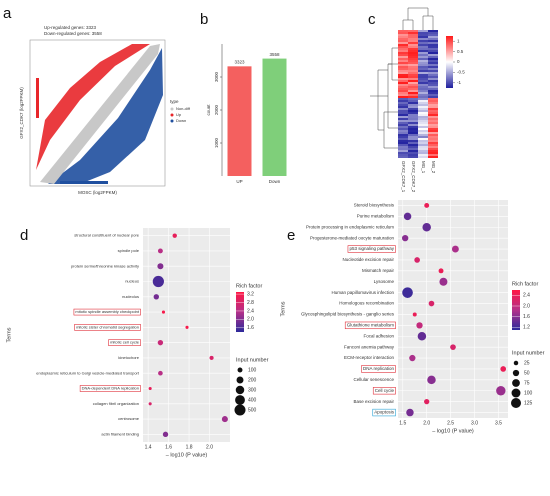 This screenshot has height=496, width=550. I want to click on colorbar-label: 2.0, so click(250, 320).